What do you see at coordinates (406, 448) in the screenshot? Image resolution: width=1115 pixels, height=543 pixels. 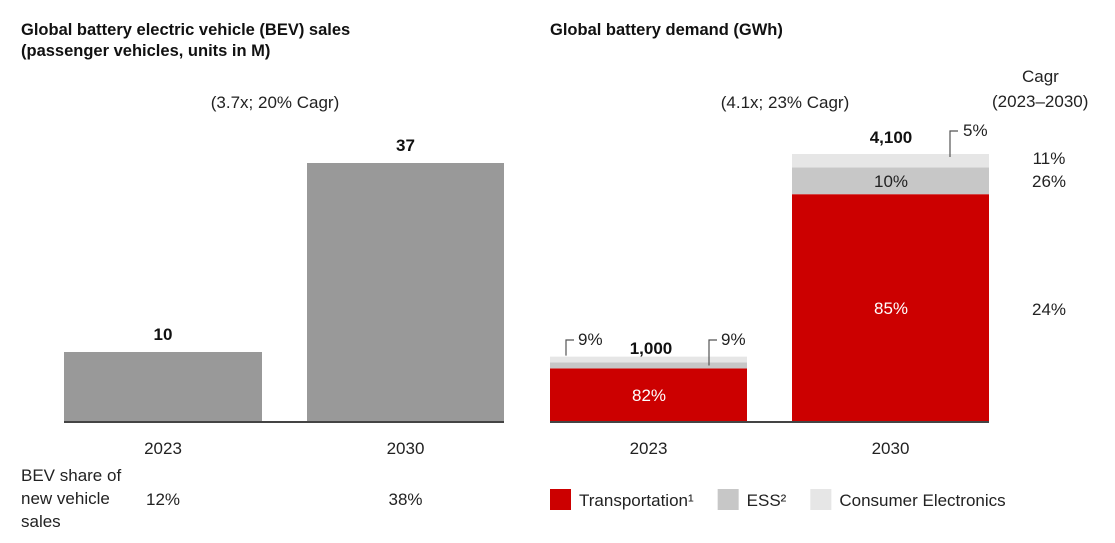 I see `bev-x-tick-2030: 2030` at bounding box center [406, 448].